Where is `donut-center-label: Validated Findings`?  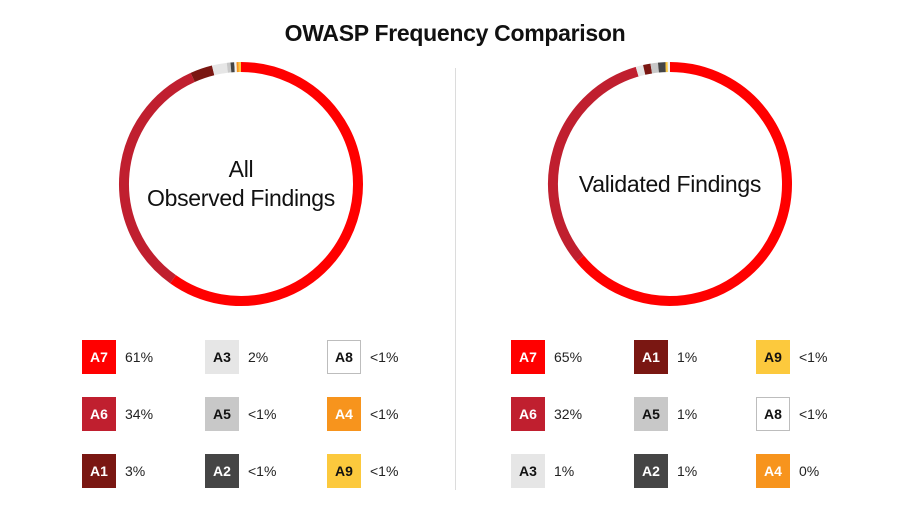
donut-center-label: Validated Findings is located at coordinates (670, 184).